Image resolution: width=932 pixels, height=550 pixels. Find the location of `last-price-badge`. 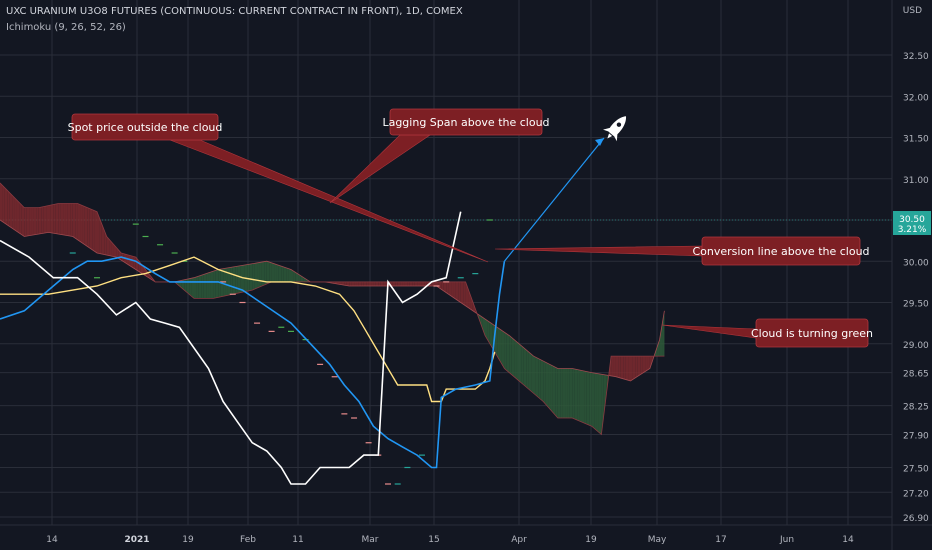

last-price-badge is located at coordinates (912, 223).